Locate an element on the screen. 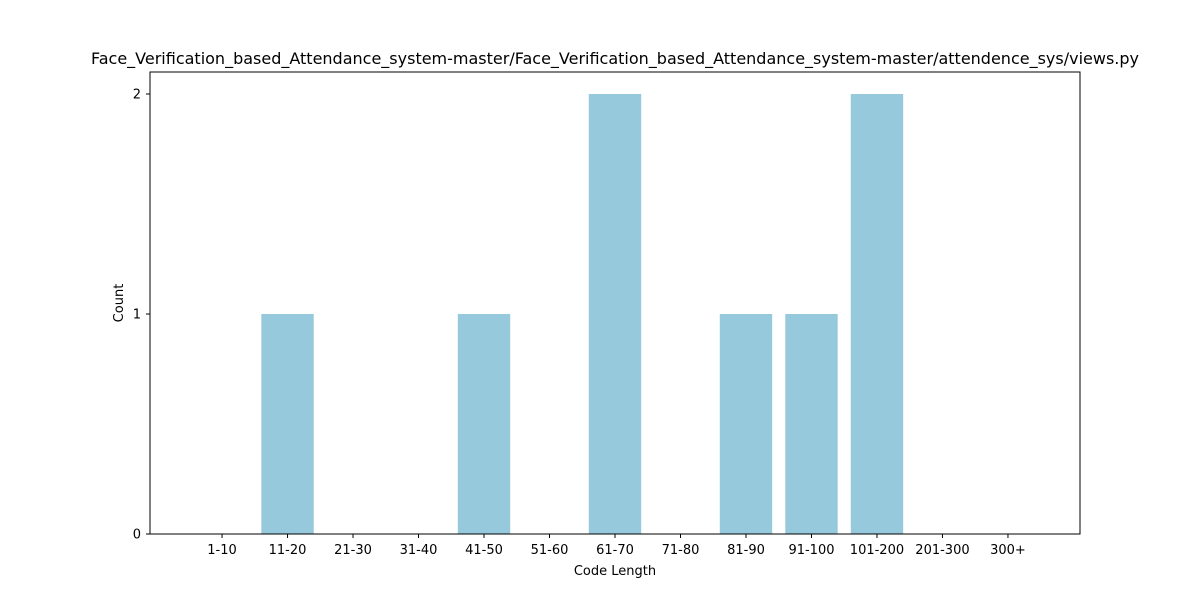 This screenshot has height=604, width=1200. x-tick-label: 300+ is located at coordinates (1008, 550).